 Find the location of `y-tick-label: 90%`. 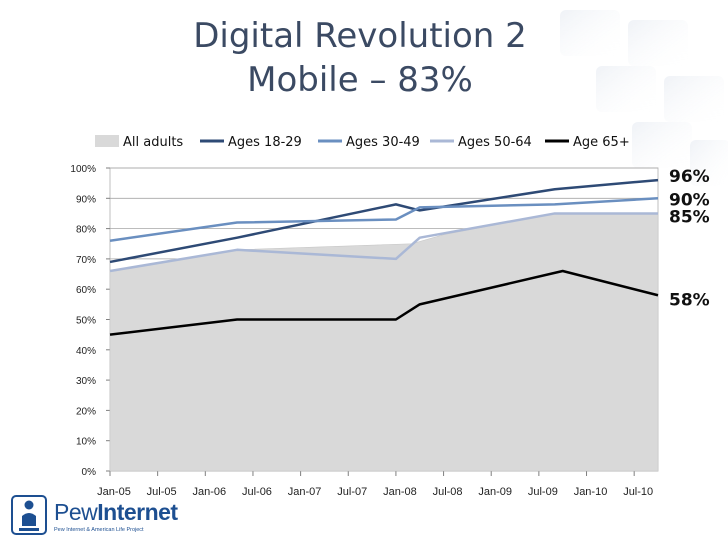

y-tick-label: 90% is located at coordinates (86, 199).